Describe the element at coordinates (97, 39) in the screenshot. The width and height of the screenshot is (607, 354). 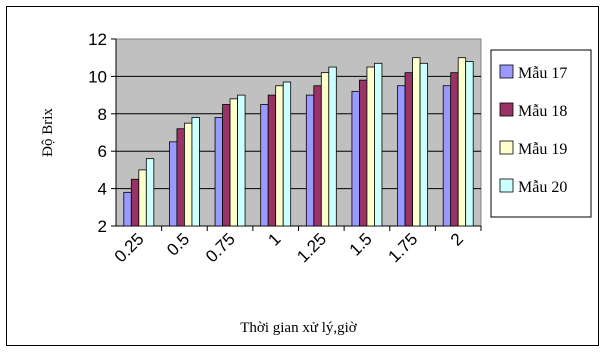
I see `y-tick-label-12: 12` at that location.